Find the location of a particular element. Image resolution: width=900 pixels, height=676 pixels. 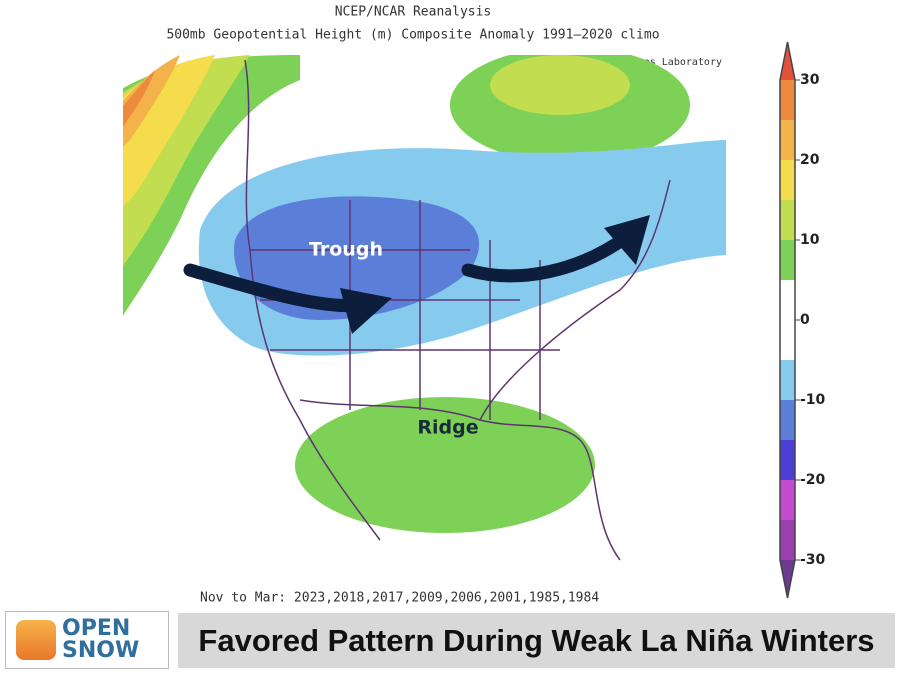

colorbar-tick-label: 20 is located at coordinates (810, 160).